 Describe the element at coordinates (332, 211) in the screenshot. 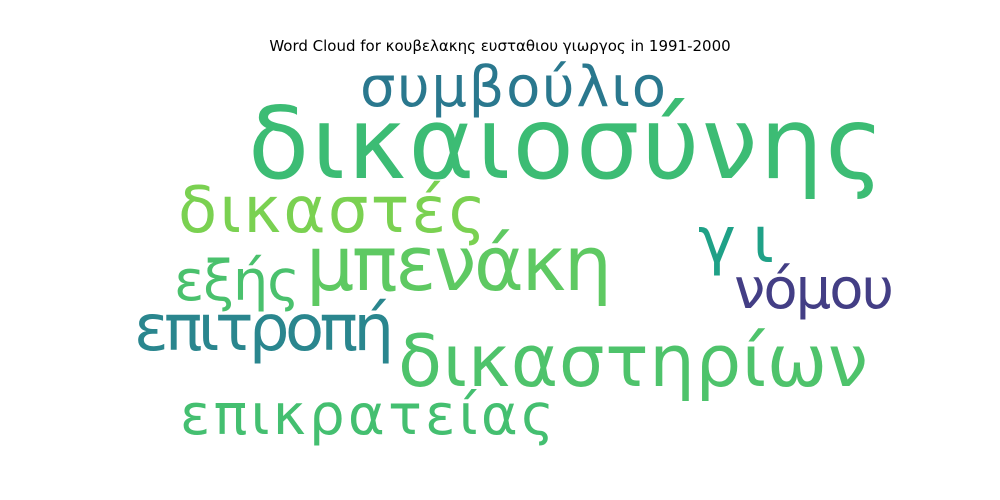

I see `word-cloud-word: δικαστές` at that location.